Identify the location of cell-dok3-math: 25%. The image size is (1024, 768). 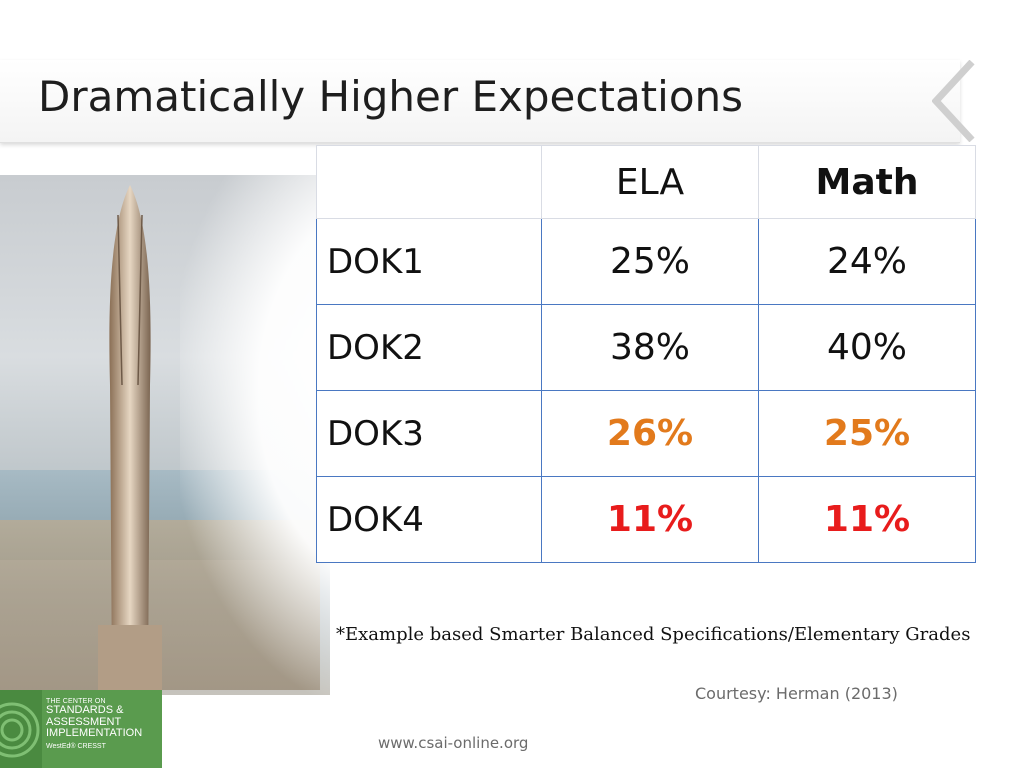
(867, 433).